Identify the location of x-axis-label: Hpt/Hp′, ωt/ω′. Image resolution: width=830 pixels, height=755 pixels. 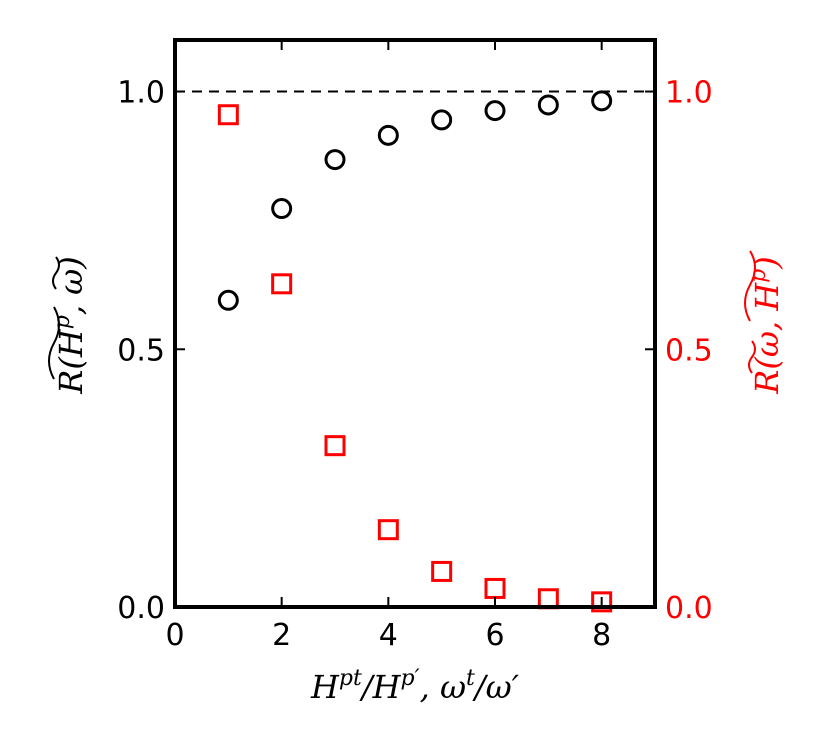
(415, 686).